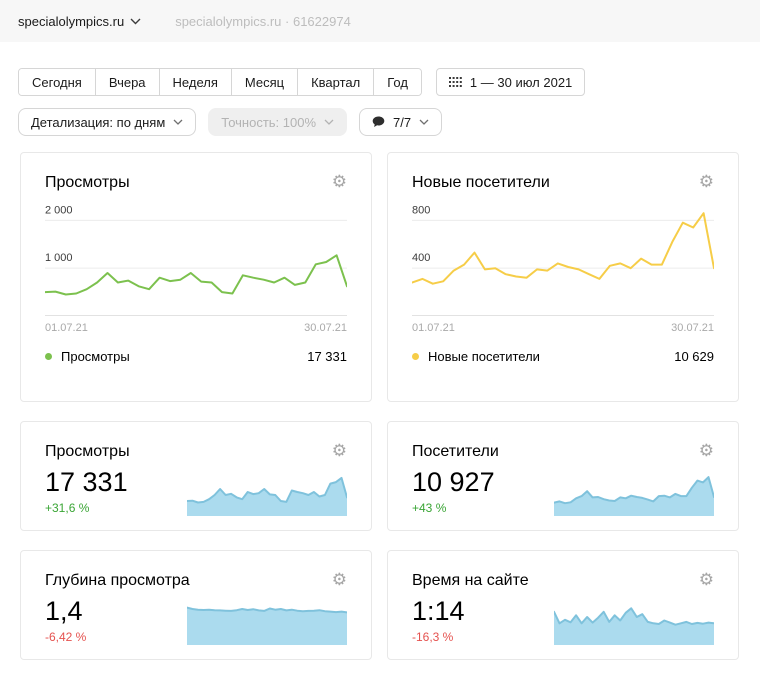 Image resolution: width=760 pixels, height=681 pixels. What do you see at coordinates (86, 482) in the screenshot?
I see `metric-value: 17 331` at bounding box center [86, 482].